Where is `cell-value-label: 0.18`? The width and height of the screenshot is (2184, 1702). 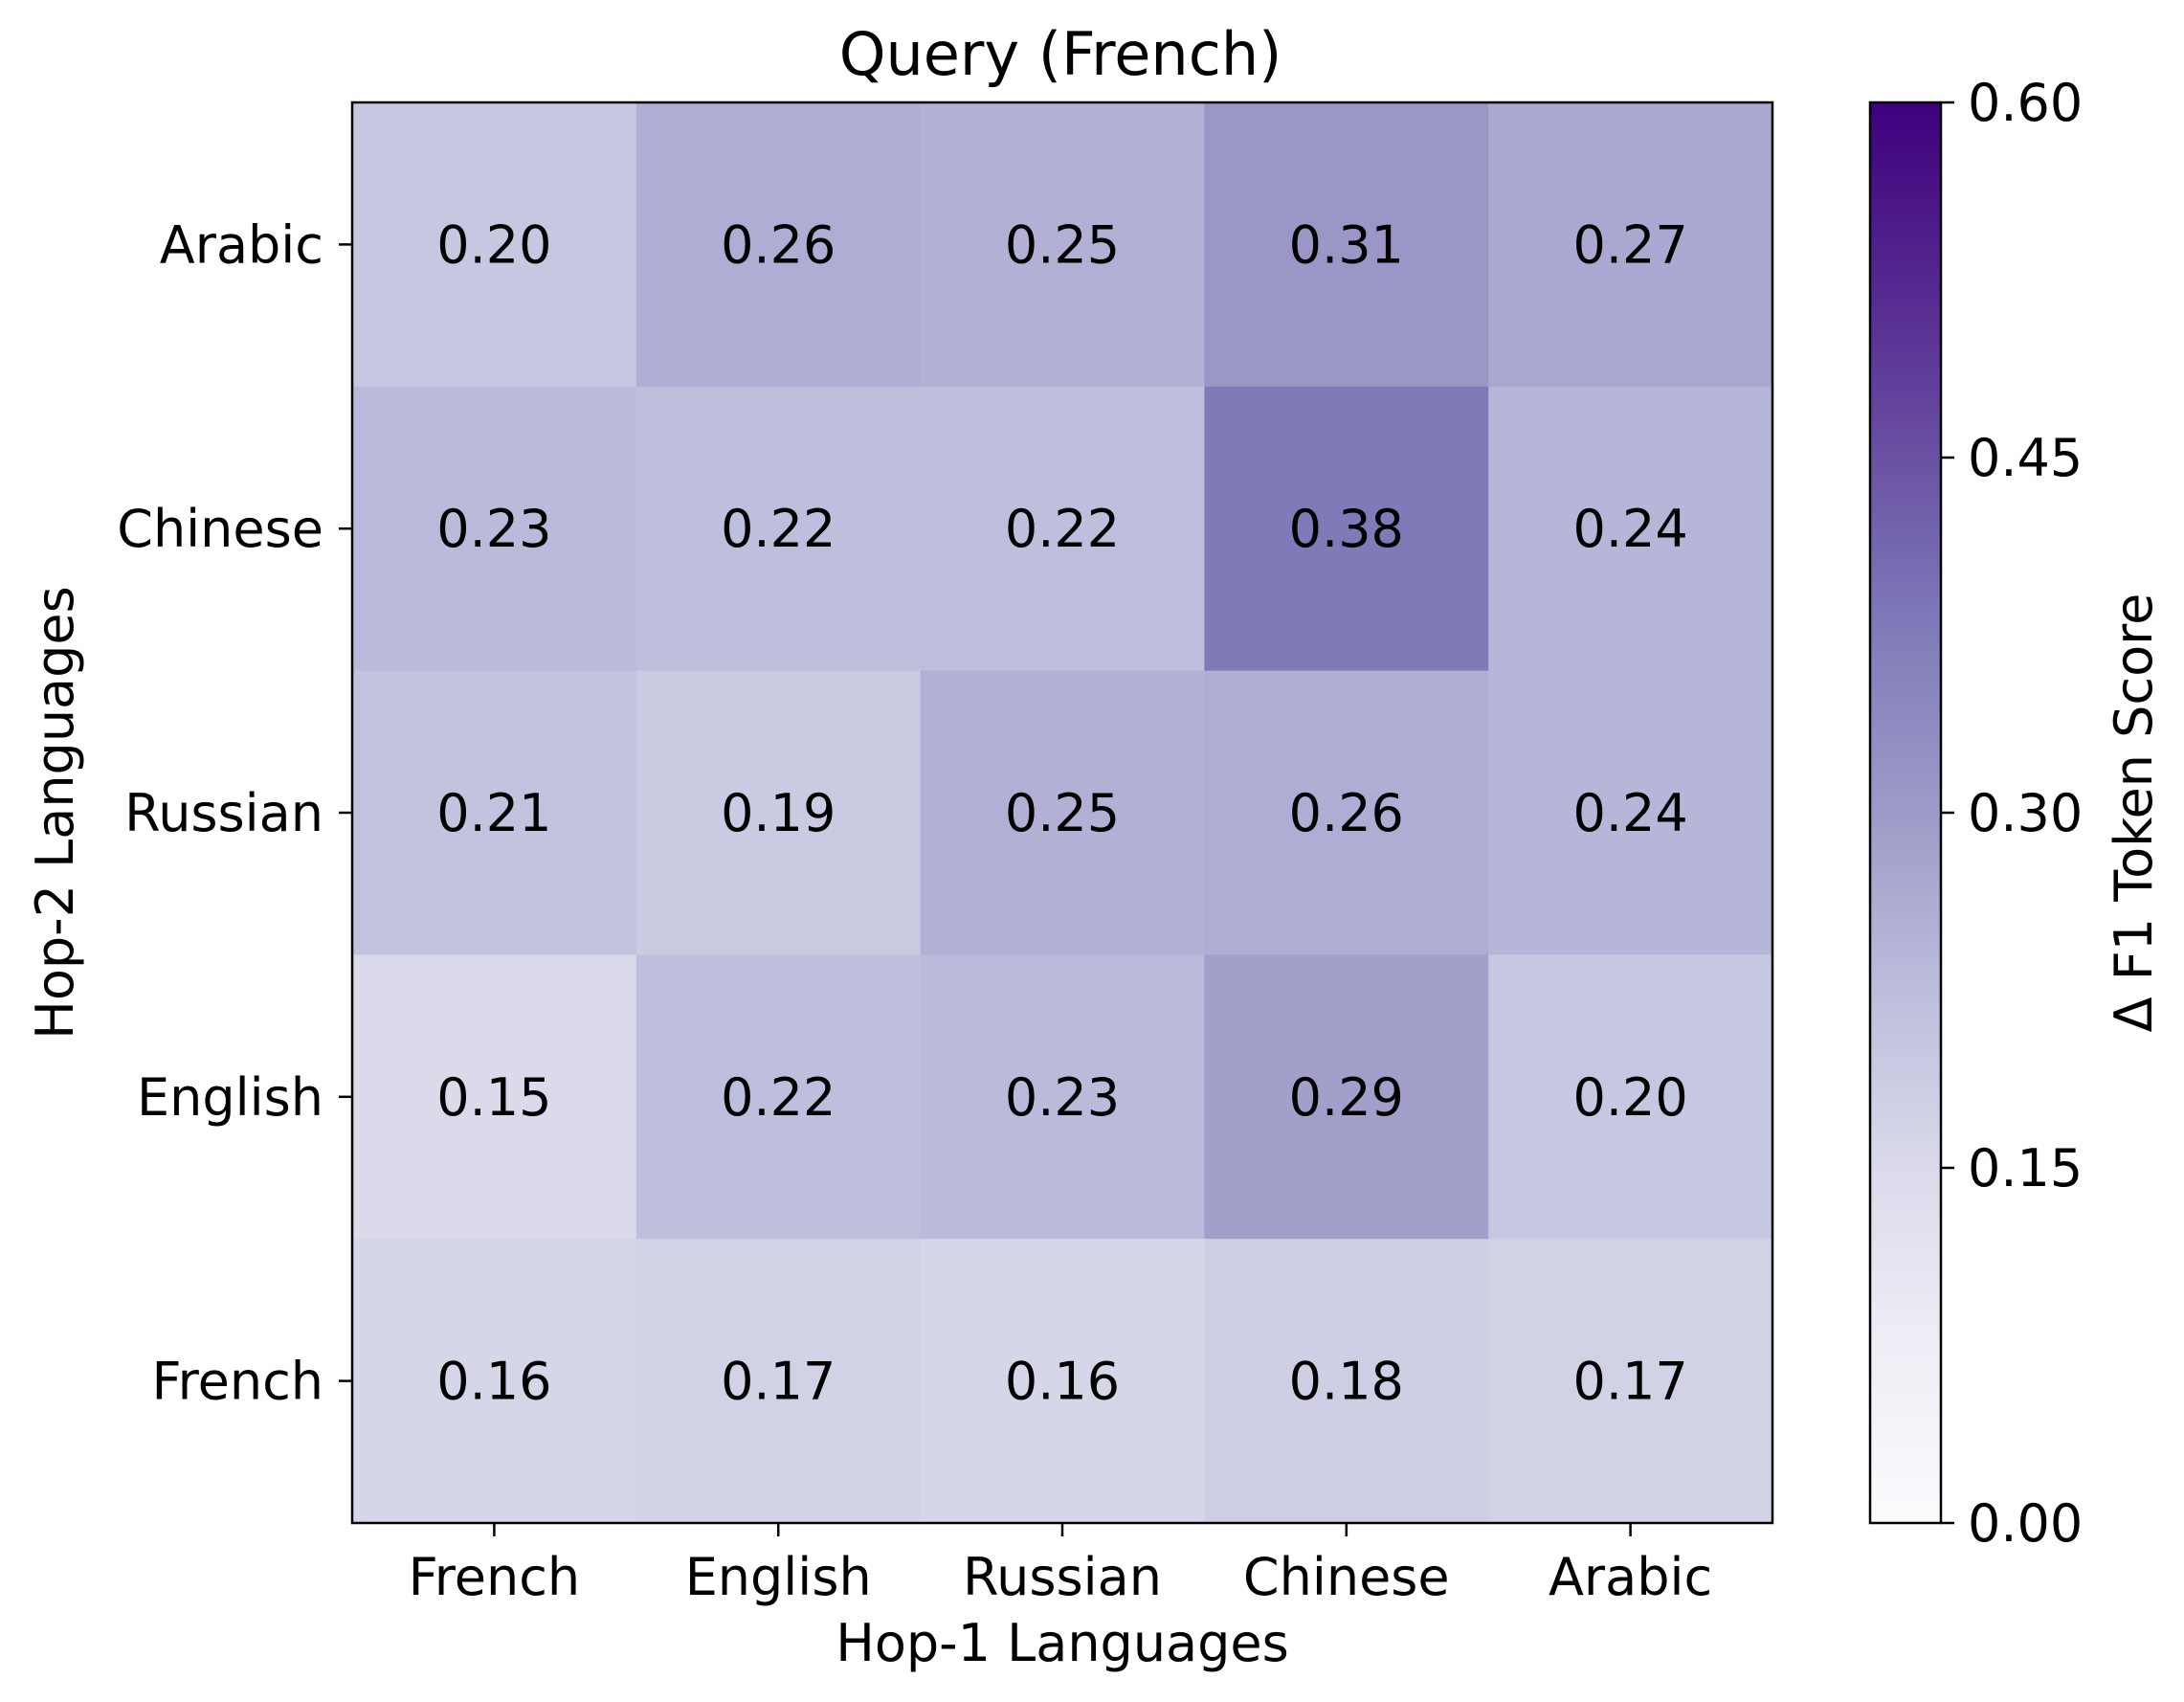
cell-value-label: 0.18 is located at coordinates (1346, 1382).